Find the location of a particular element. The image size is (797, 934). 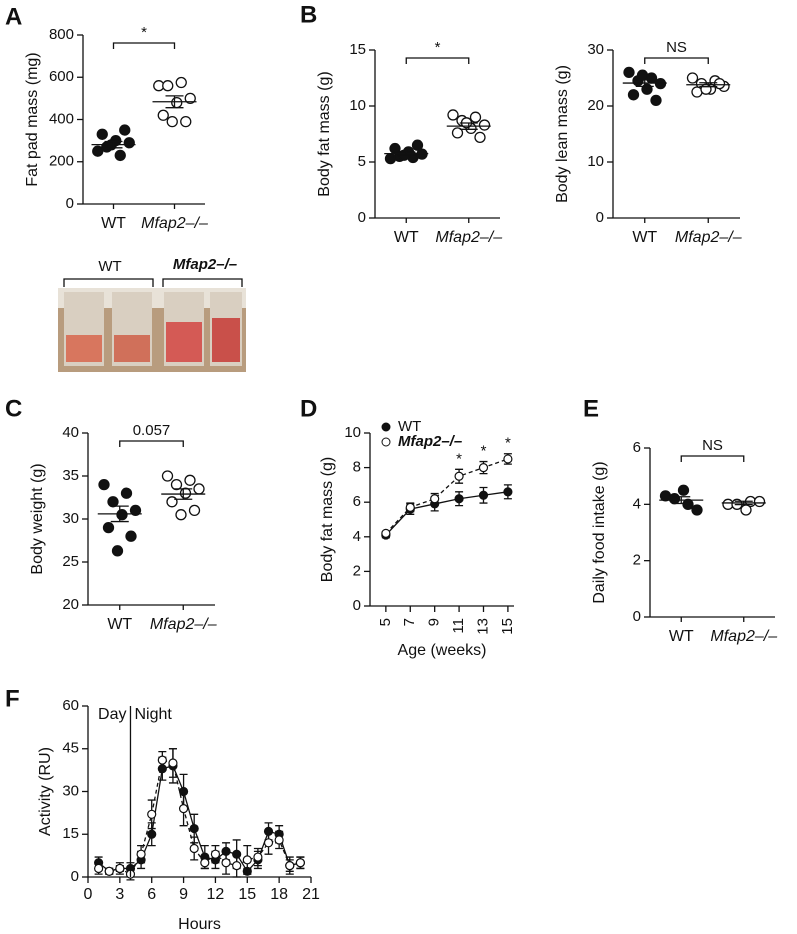

y-tick-label: 25 is located at coordinates (70, 561).